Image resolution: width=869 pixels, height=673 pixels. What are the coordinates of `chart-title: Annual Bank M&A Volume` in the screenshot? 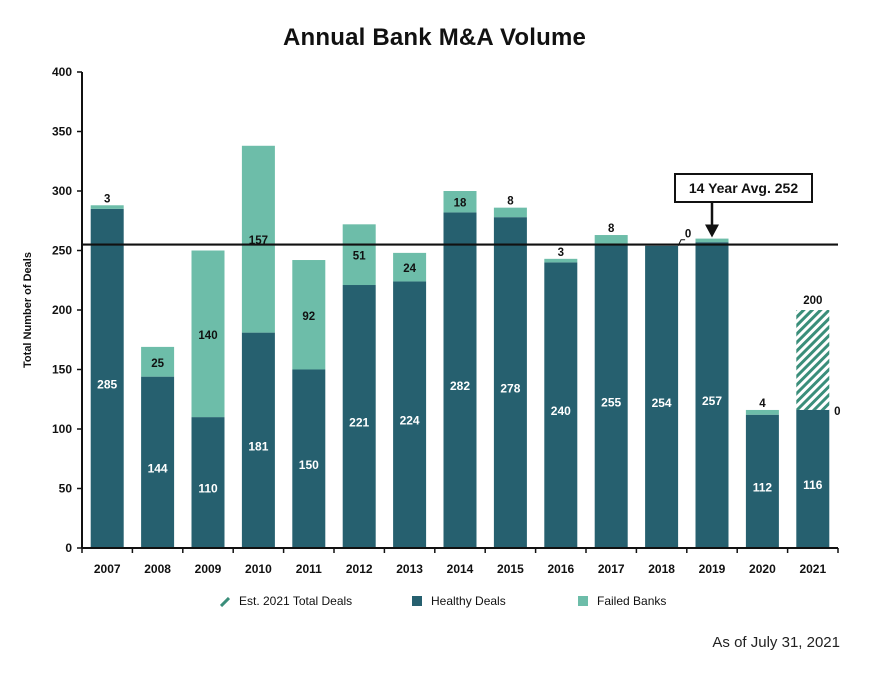 It's located at (434, 37).